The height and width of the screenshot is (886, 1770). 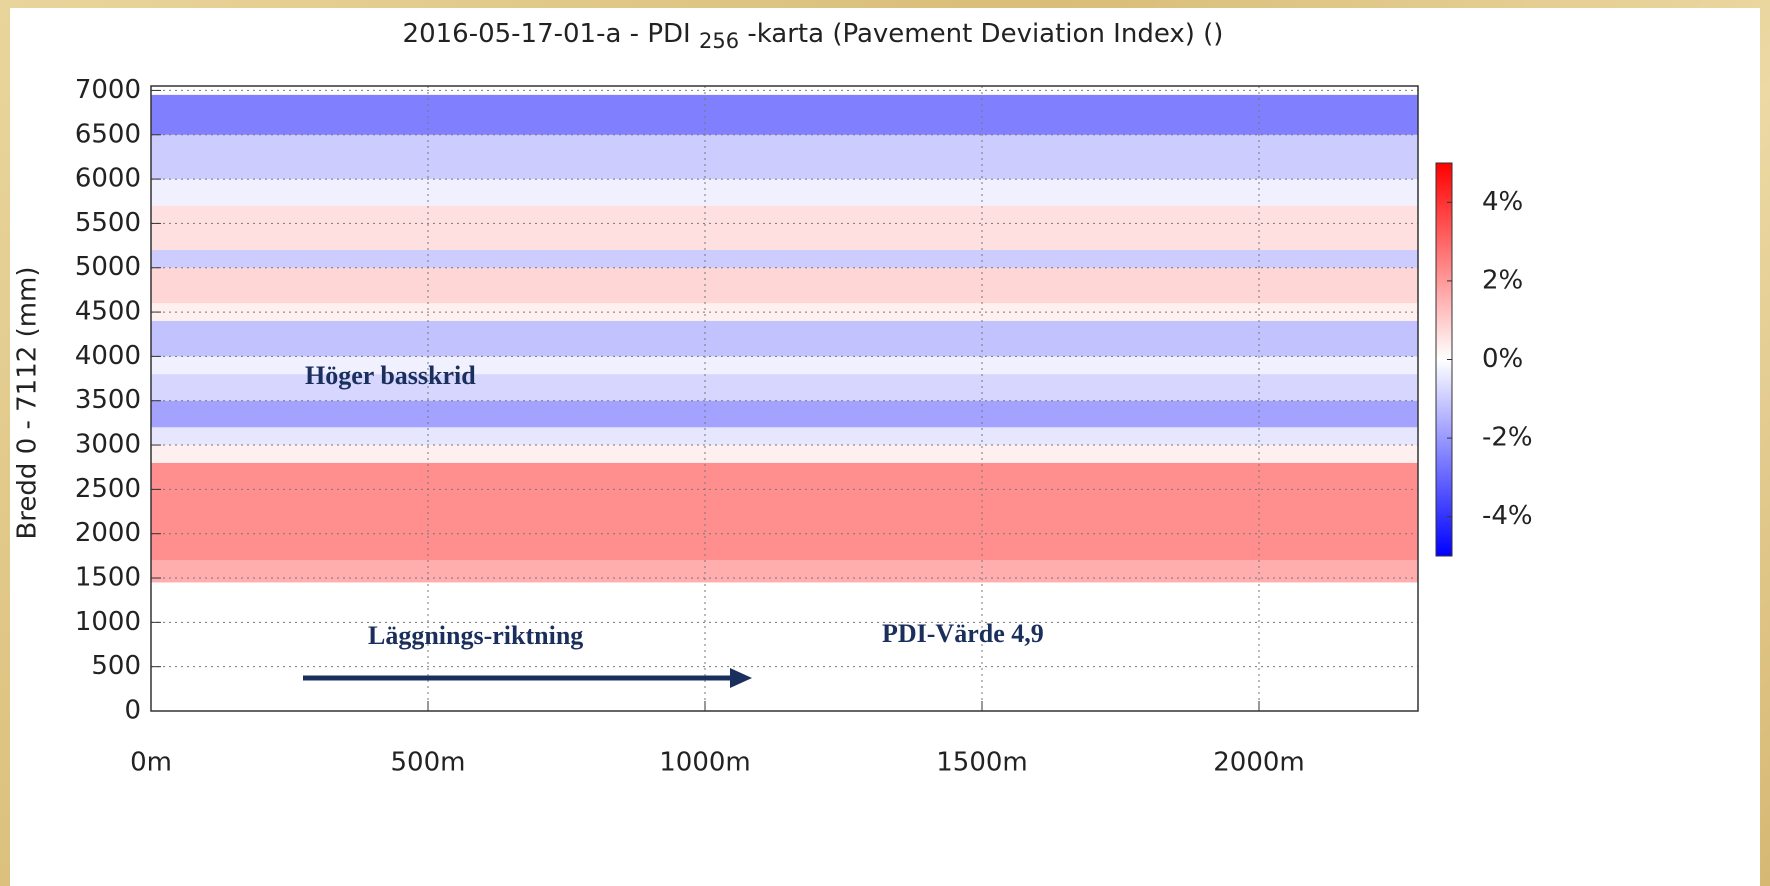 I want to click on y-tick-label: 4500, so click(x=108, y=312).